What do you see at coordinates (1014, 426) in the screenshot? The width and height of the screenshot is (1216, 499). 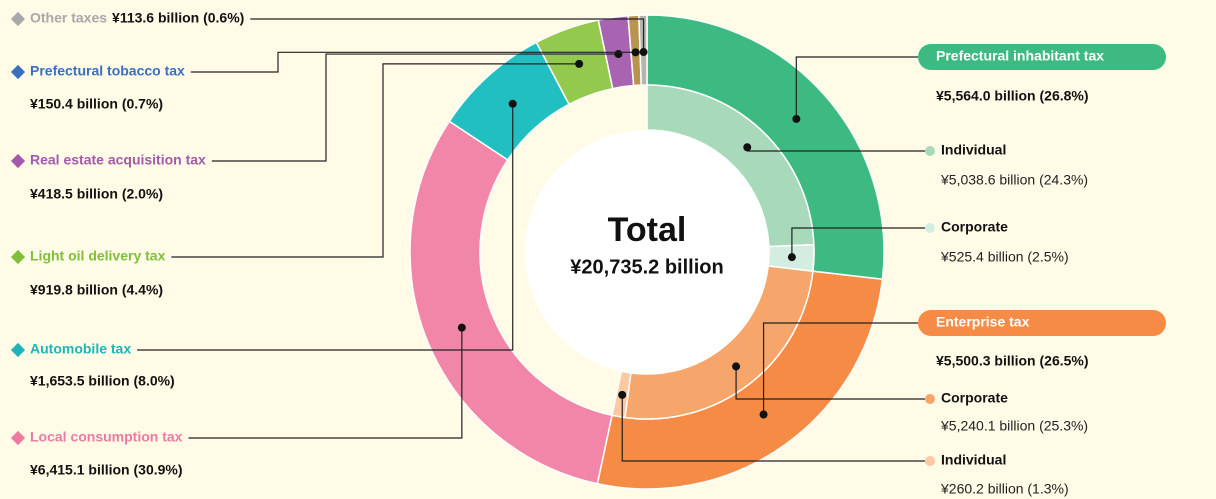 I see `inner-value-label: ¥5,240.1 billion (25.3%)` at bounding box center [1014, 426].